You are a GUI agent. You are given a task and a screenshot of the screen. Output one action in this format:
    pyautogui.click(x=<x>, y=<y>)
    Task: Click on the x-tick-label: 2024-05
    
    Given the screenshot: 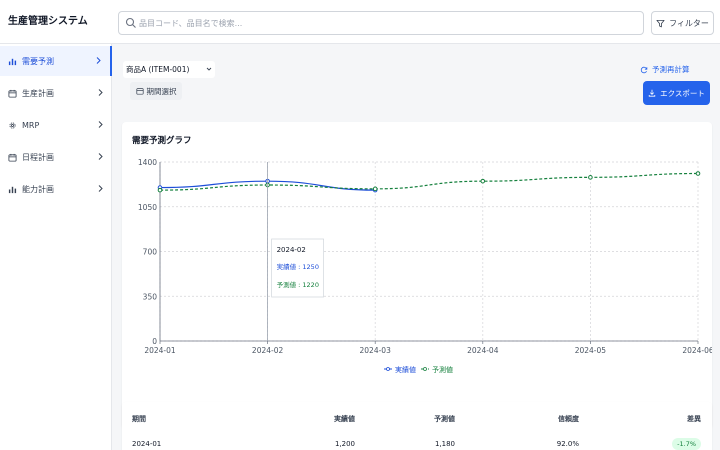 What is the action you would take?
    pyautogui.click(x=591, y=350)
    